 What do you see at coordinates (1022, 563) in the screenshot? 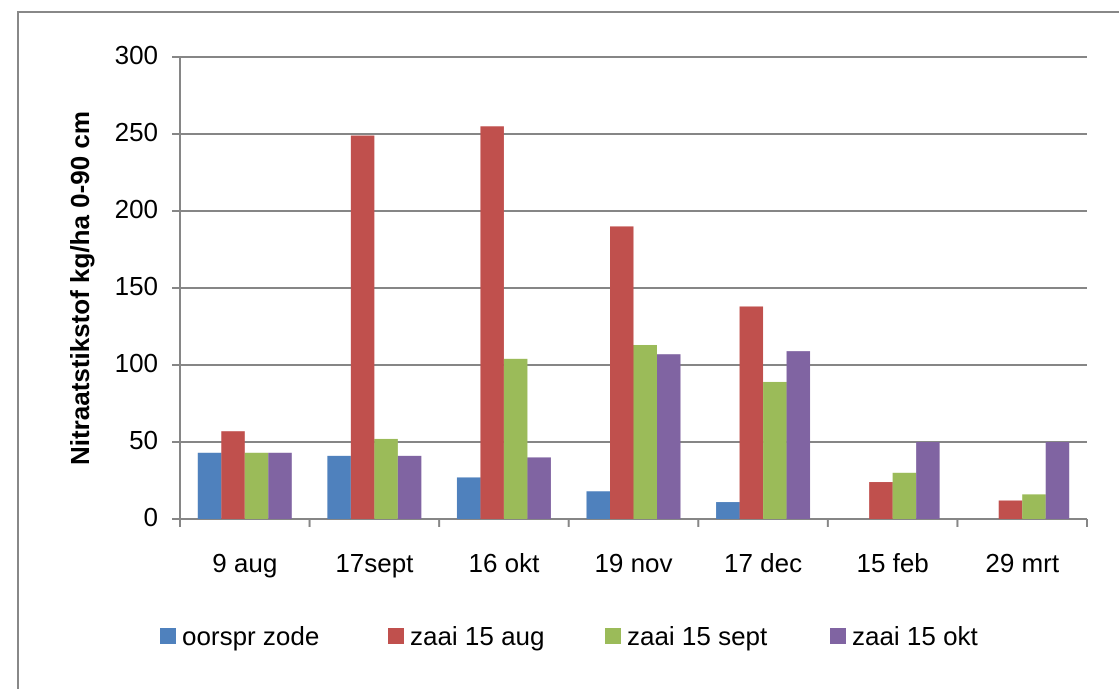
I see `x-tick-label: 29 mrt` at bounding box center [1022, 563].